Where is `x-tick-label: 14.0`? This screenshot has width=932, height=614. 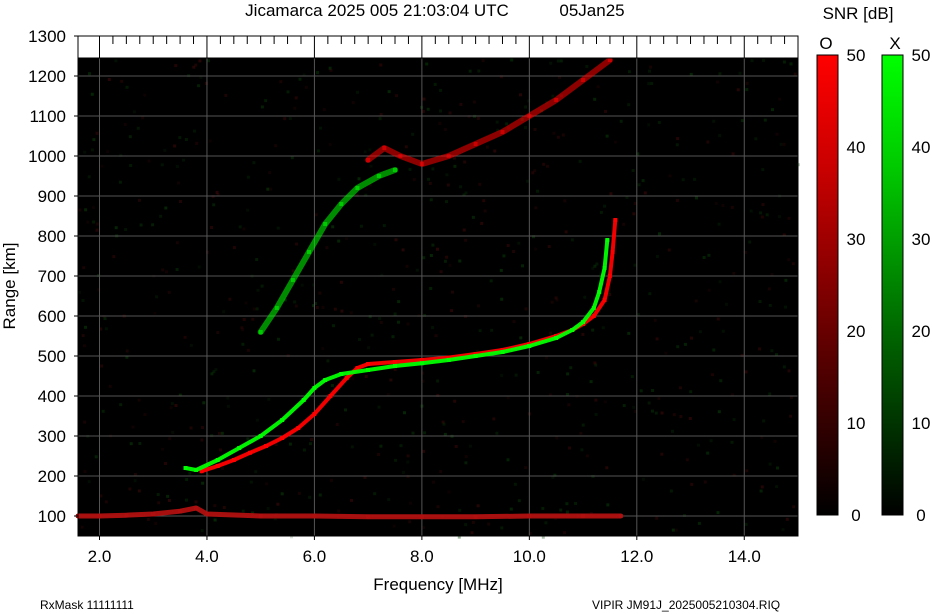
x-tick-label: 14.0 is located at coordinates (744, 556).